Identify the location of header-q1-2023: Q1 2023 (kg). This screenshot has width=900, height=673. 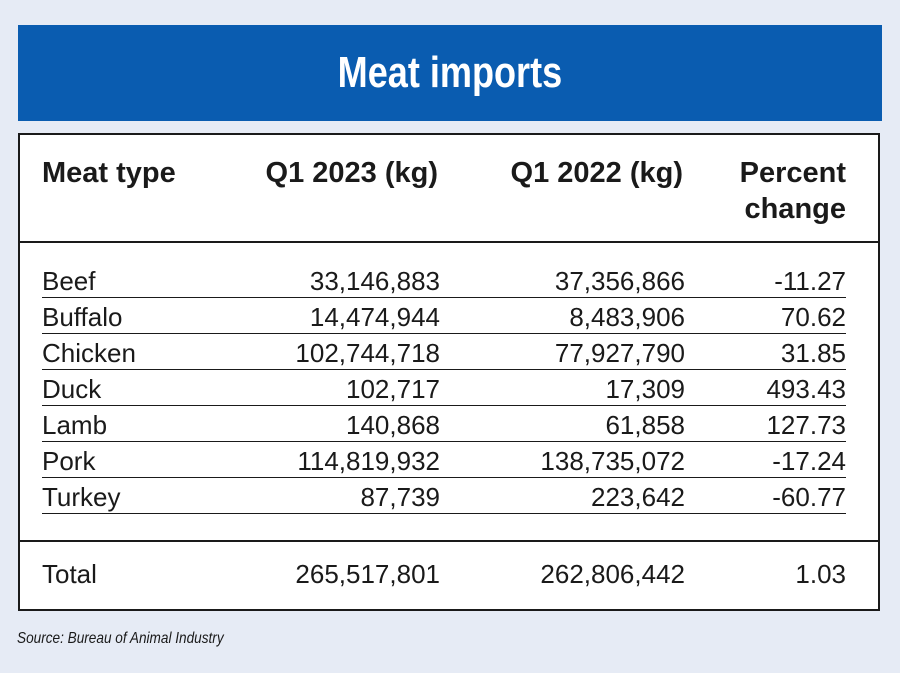
(351, 173).